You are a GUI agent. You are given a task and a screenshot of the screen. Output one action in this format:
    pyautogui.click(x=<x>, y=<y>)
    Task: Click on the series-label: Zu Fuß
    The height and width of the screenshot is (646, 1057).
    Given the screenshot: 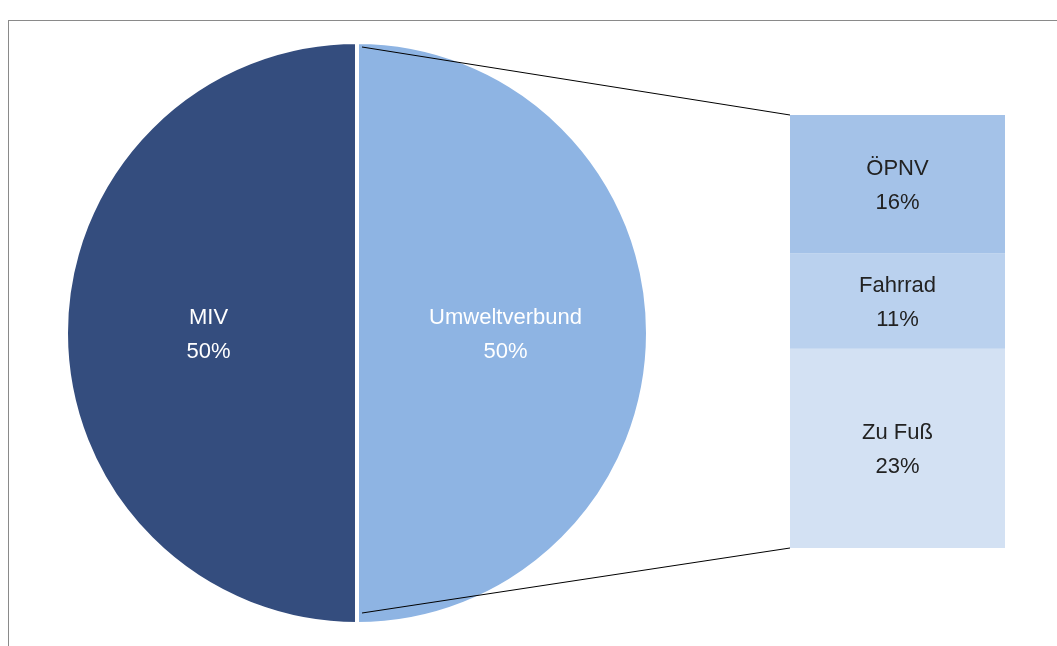 What is the action you would take?
    pyautogui.click(x=897, y=431)
    